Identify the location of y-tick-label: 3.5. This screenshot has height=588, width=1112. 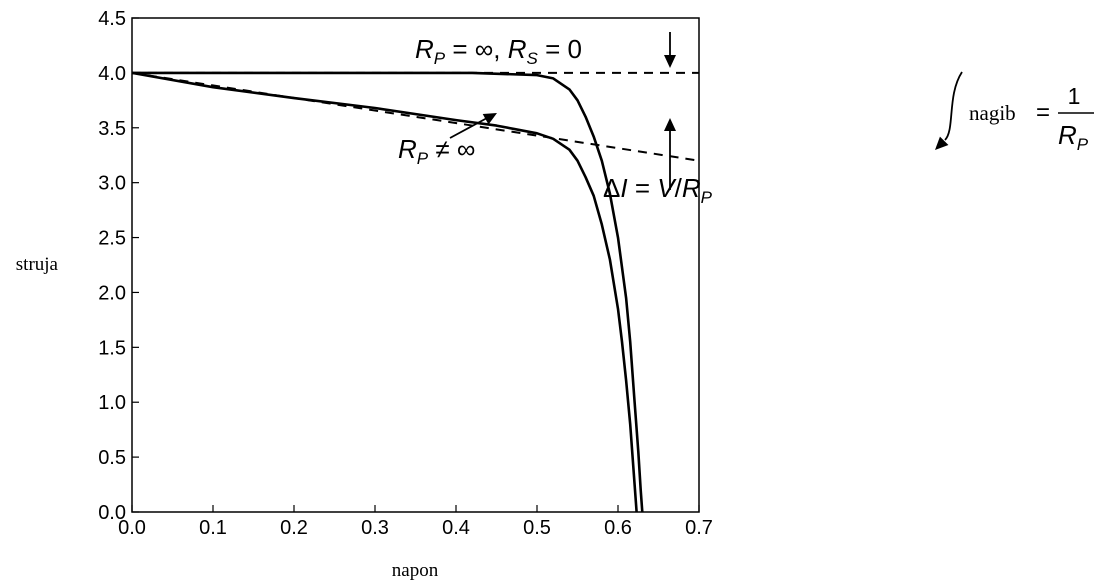
(112, 129).